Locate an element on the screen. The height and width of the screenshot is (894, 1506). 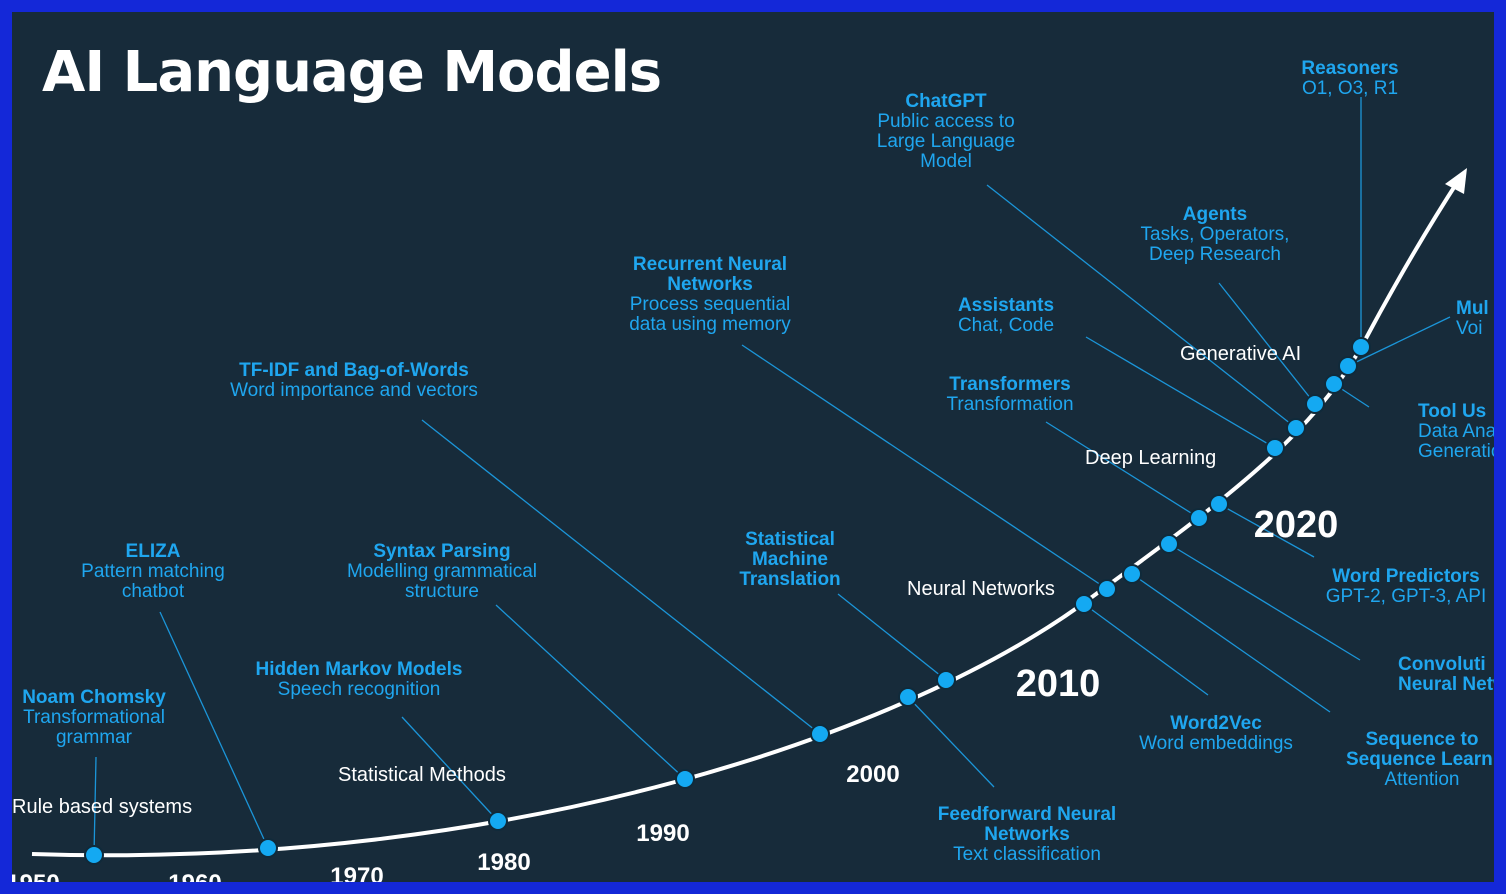
year-label: 1960 is located at coordinates (194, 876).